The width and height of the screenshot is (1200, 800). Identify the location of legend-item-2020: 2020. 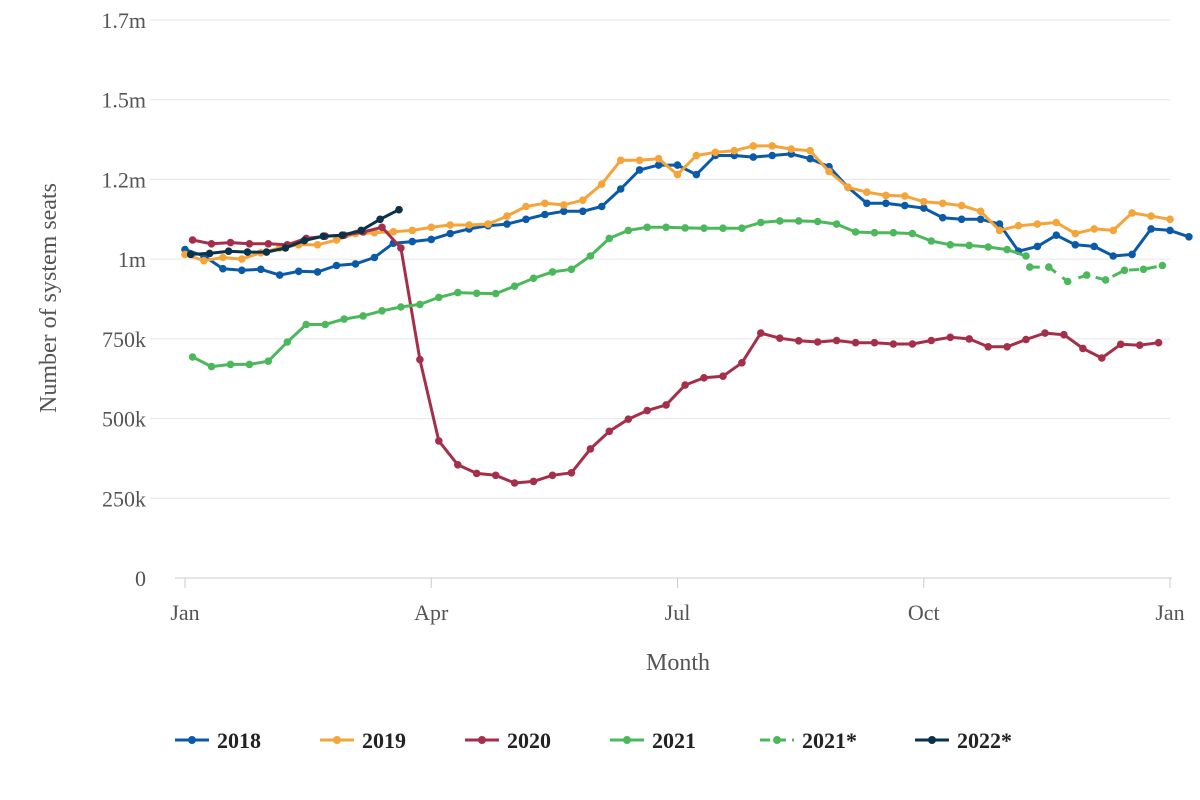
(508, 740).